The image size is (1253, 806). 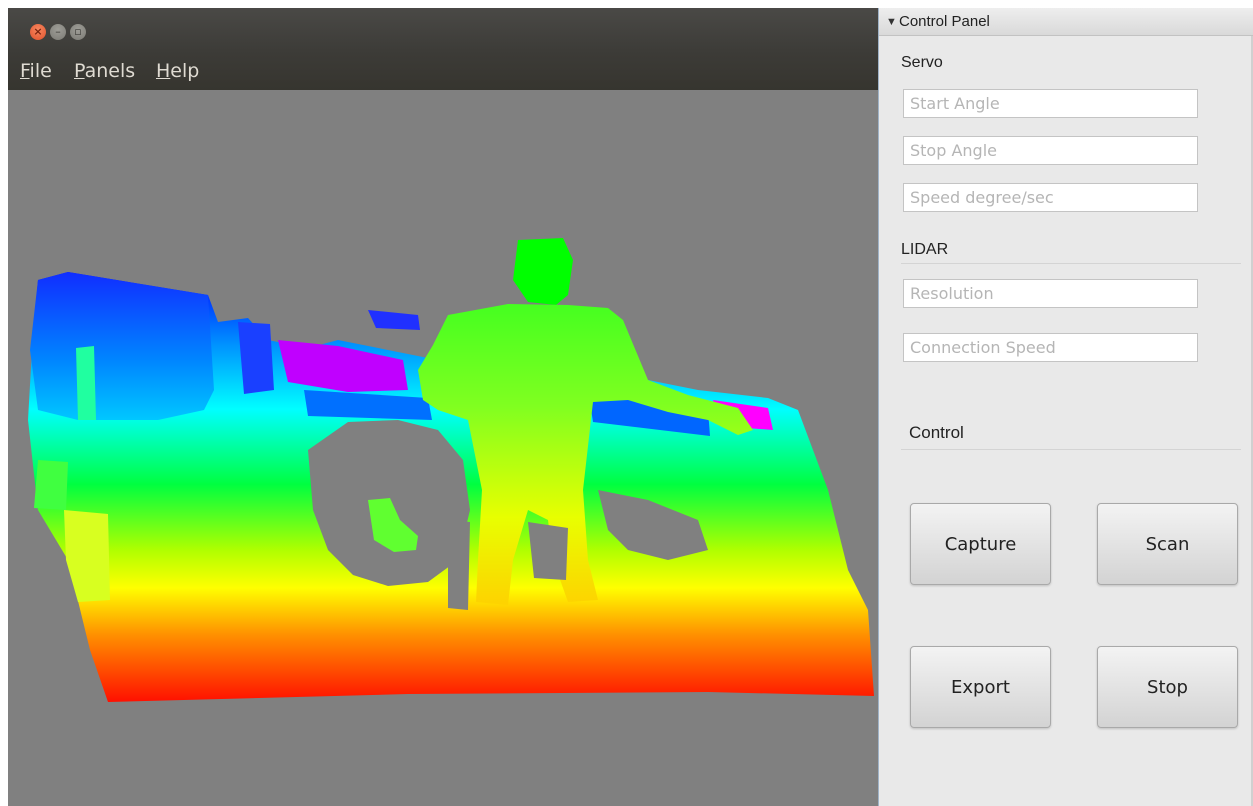 I want to click on collapse-triangle-icon: ▼, so click(x=891, y=22).